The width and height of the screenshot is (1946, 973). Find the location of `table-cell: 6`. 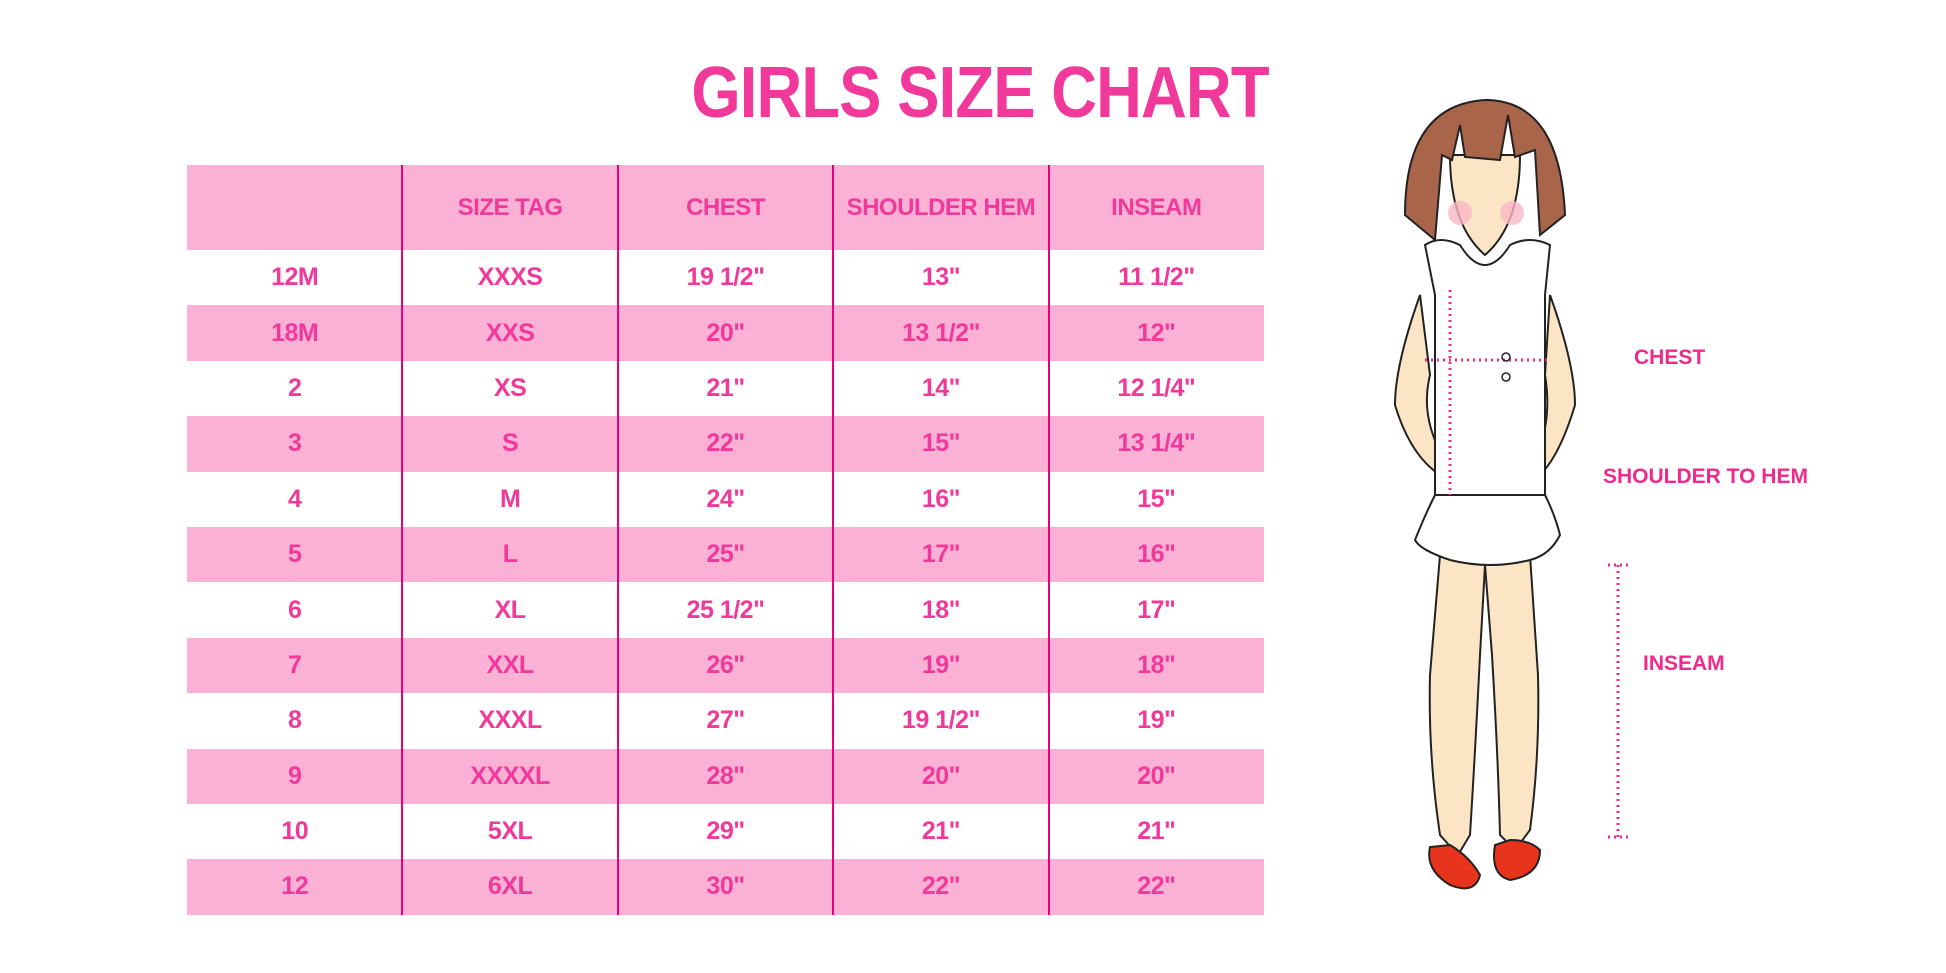

table-cell: 6 is located at coordinates (295, 609).